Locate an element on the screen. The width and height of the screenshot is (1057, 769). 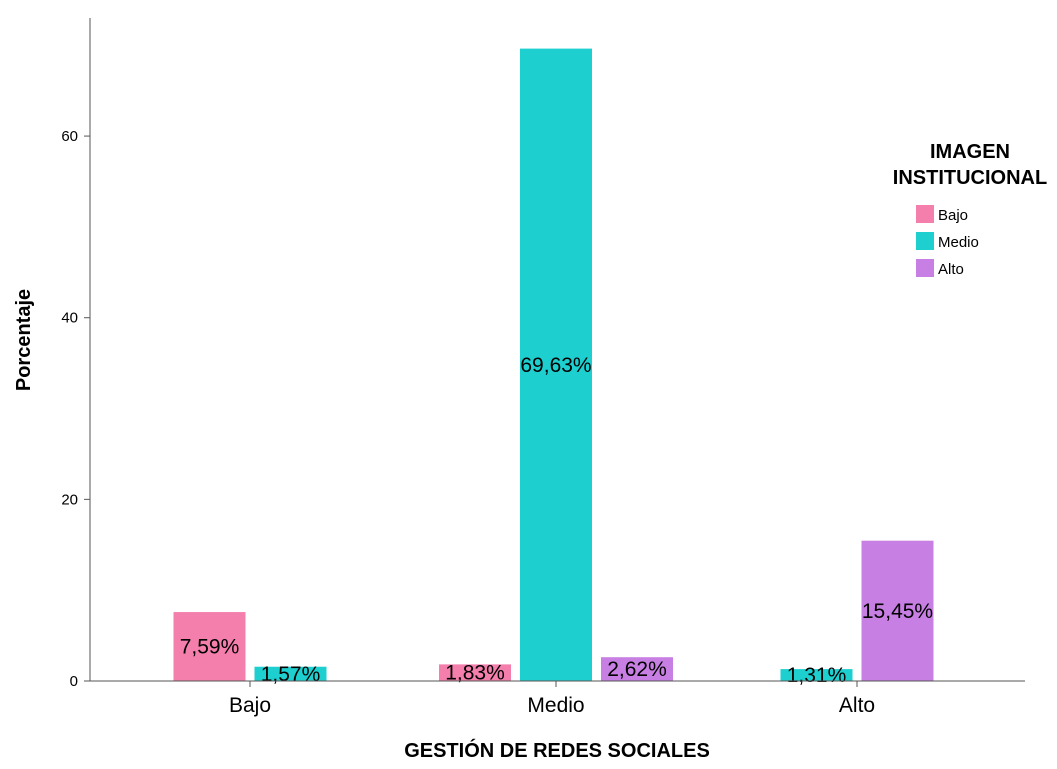
y-ticks-group: 0 20 40 60 is located at coordinates (75, 409).